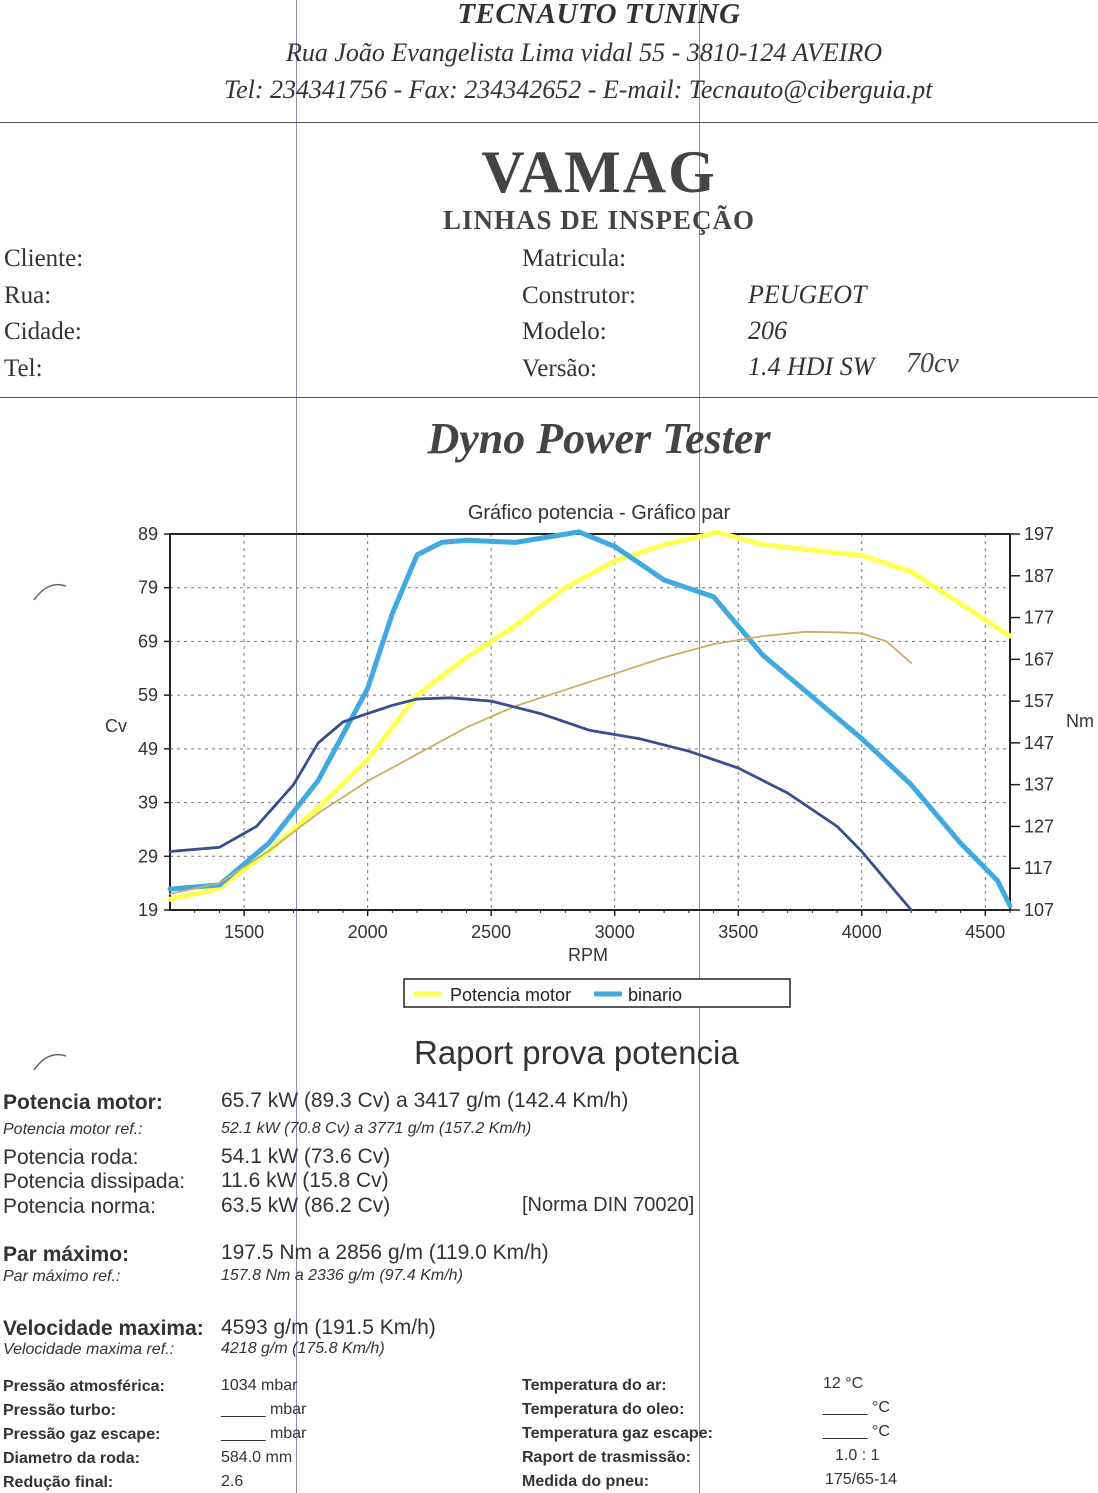  What do you see at coordinates (73, 1129) in the screenshot?
I see `label-potencia-motor-ref: Potencia motor ref.:` at bounding box center [73, 1129].